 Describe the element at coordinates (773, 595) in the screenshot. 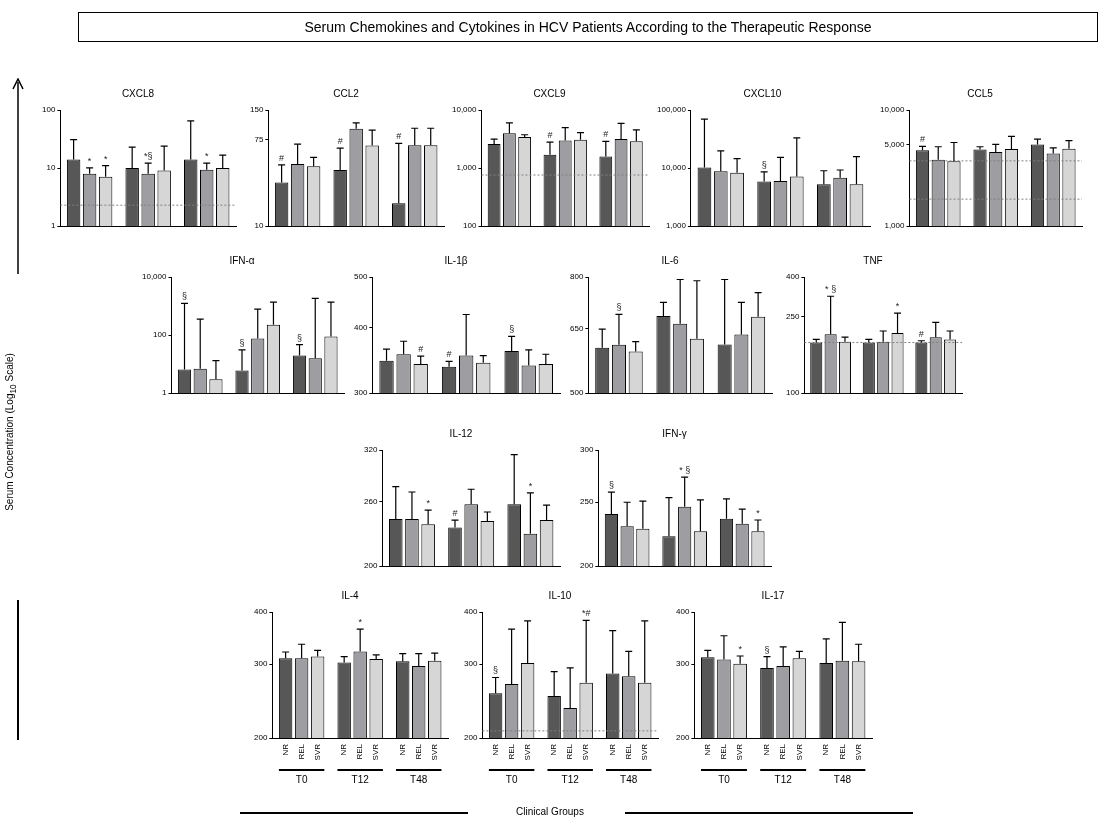

I see `chart-title: IL-17` at that location.